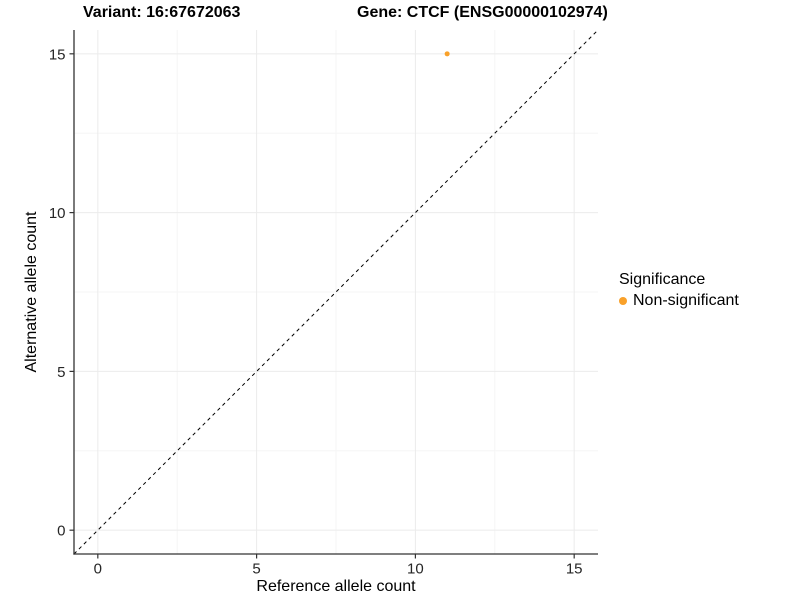 The width and height of the screenshot is (800, 600). I want to click on legend: Significance Non-significant, so click(679, 290).